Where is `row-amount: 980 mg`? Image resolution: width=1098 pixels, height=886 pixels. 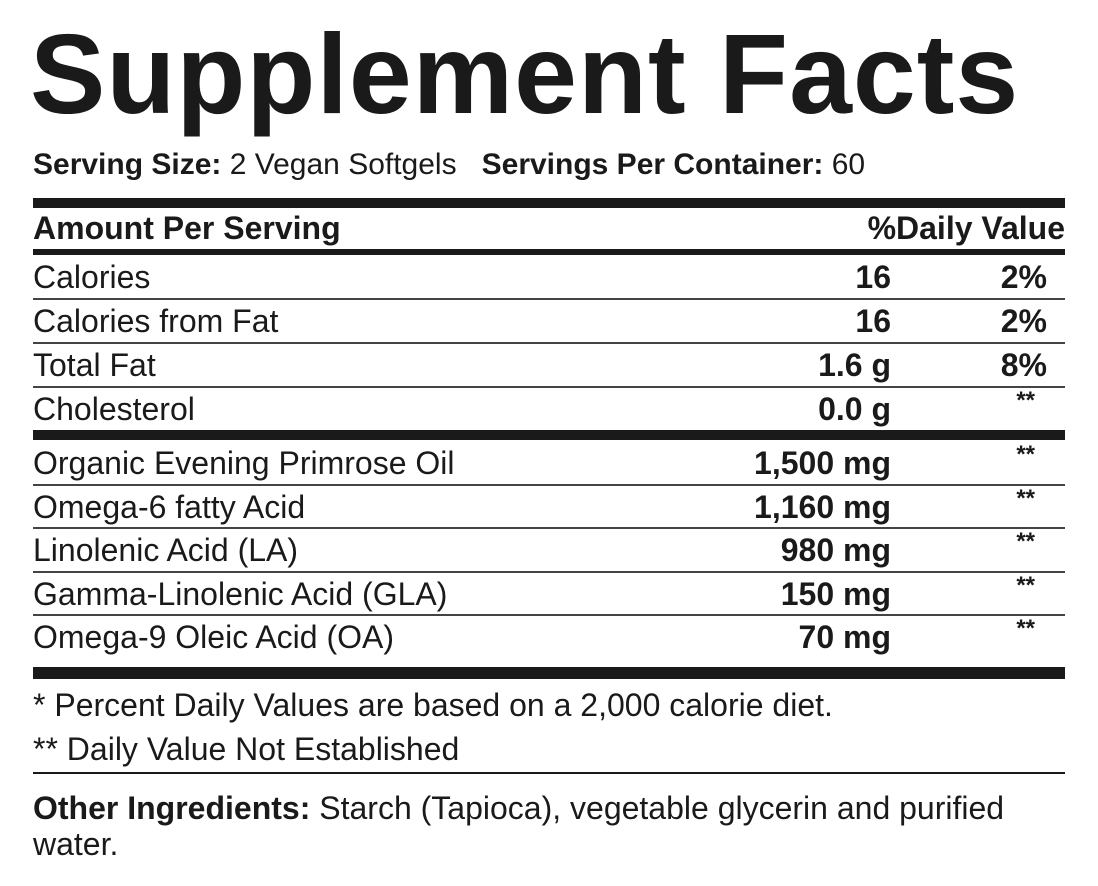
row-amount: 980 mg is located at coordinates (835, 550).